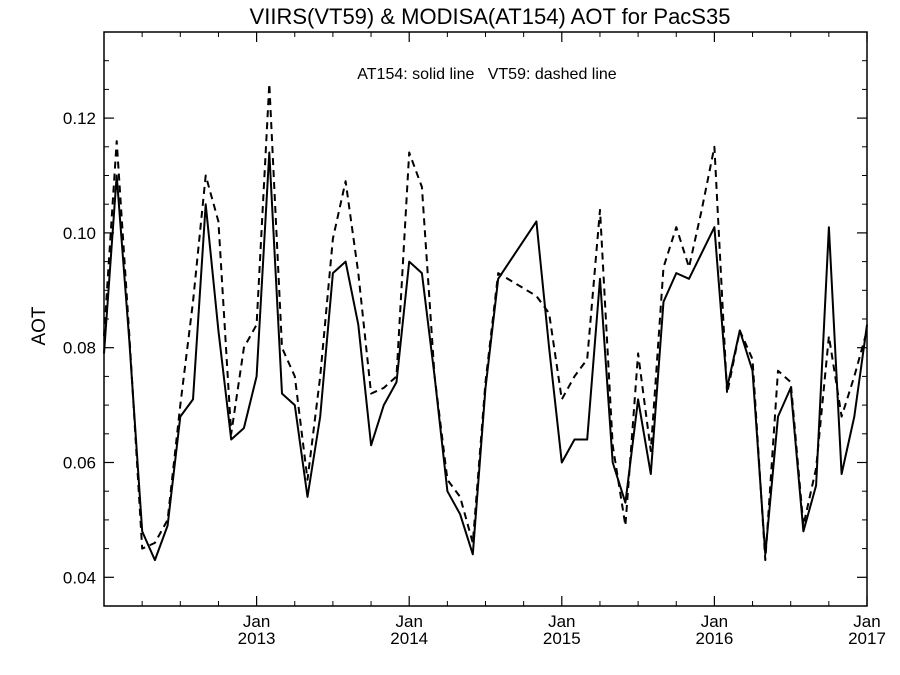  I want to click on x-tick-label-year: 2013, so click(257, 638).